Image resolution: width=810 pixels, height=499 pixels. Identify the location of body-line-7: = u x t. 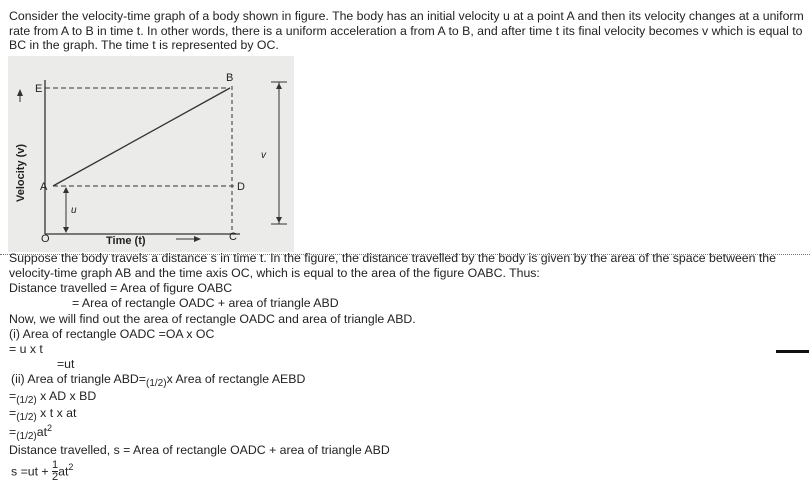
(26, 349).